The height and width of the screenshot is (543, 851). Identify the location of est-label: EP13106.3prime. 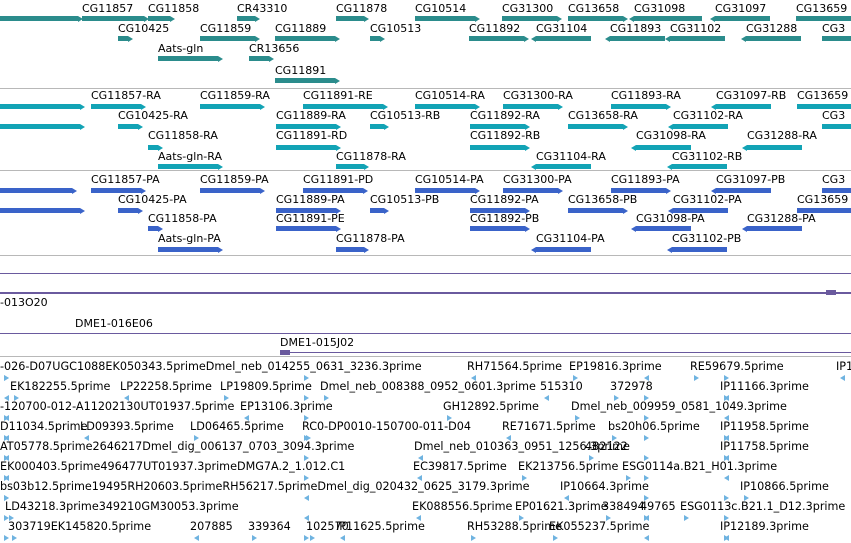
(286, 406).